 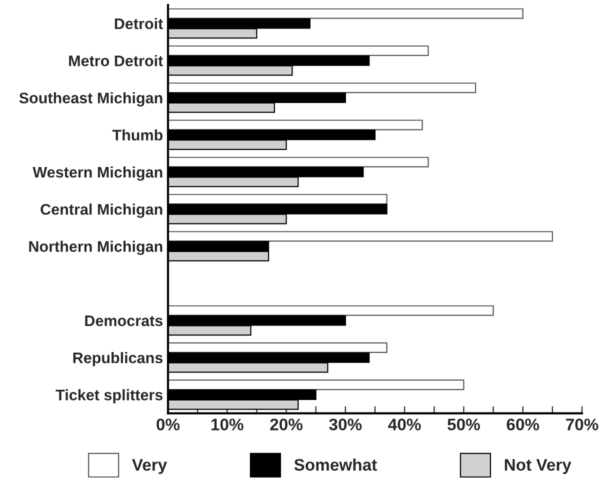 What do you see at coordinates (118, 359) in the screenshot?
I see `y-tick-label: Republicans` at bounding box center [118, 359].